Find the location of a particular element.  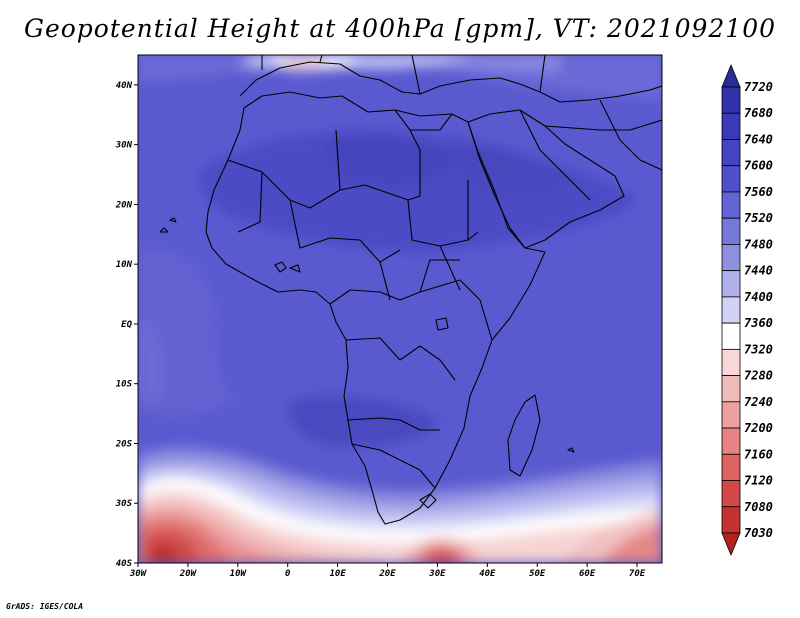

lon-tick-label: 30E is located at coordinates (437, 574).